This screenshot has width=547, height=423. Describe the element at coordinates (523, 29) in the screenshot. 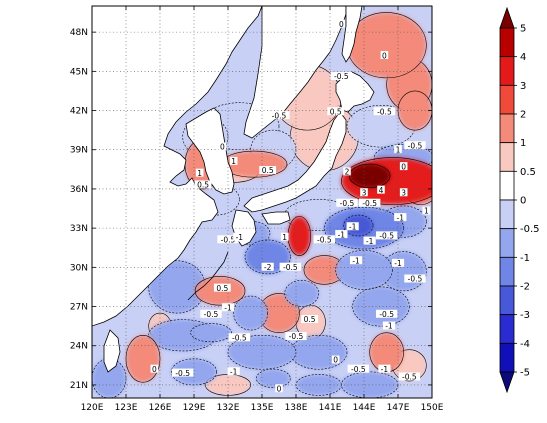

I see `colorbar-label: 5` at that location.